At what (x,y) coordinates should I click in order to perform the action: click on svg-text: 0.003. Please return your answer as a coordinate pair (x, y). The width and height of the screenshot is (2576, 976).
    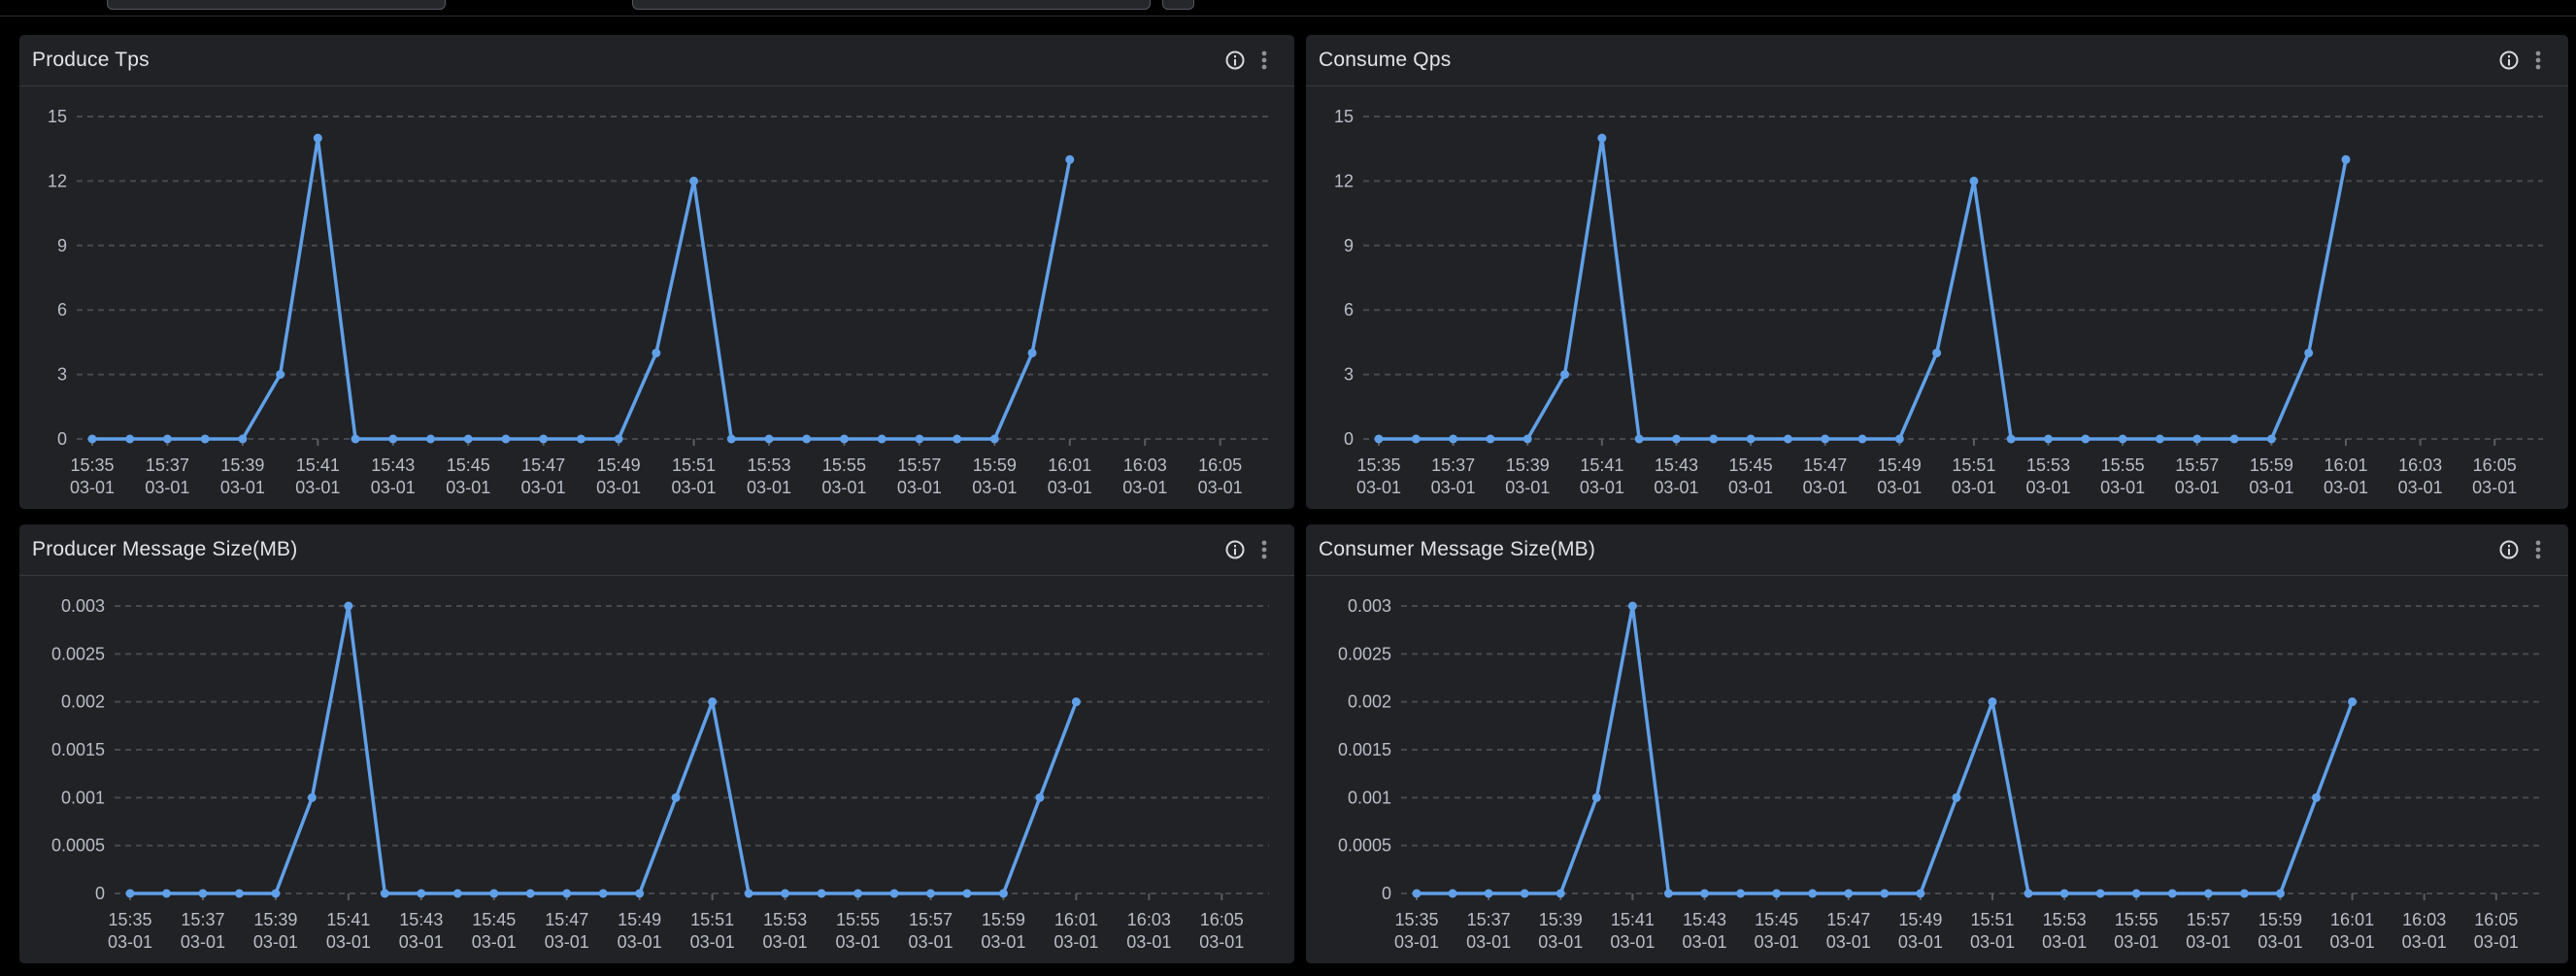
    Looking at the image, I should click on (83, 606).